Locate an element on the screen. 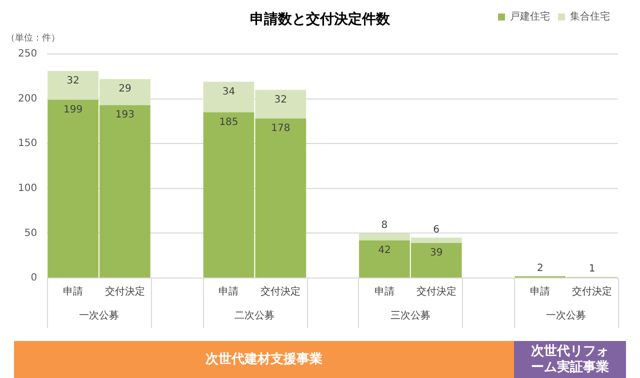 The image size is (640, 378). data-label: 185 is located at coordinates (228, 122).